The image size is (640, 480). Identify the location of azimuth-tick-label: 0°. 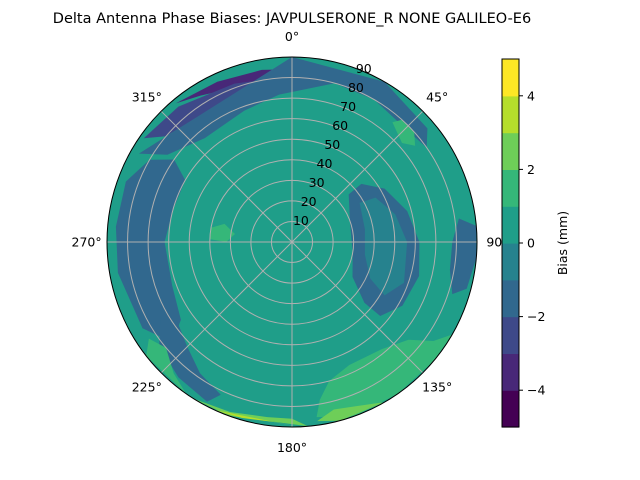
(292, 36).